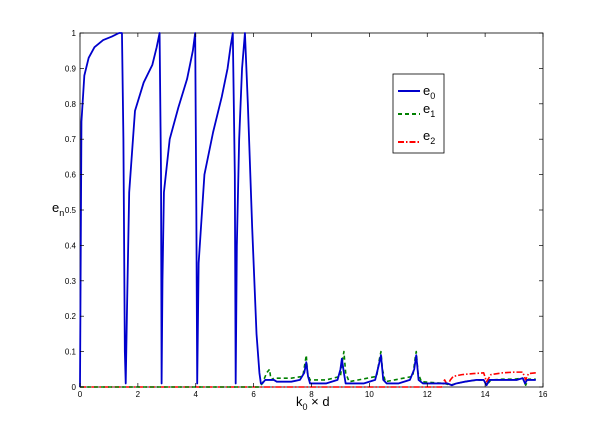 The height and width of the screenshot is (436, 610). I want to click on y-tick-label: 0.1, so click(71, 352).